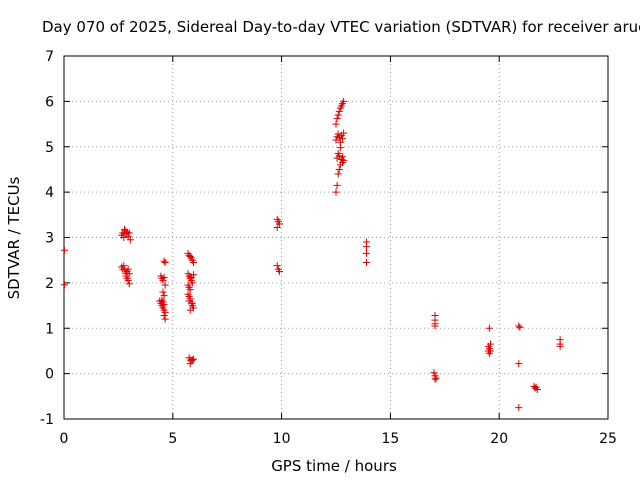  I want to click on x-tick-label: 5, so click(172, 439).